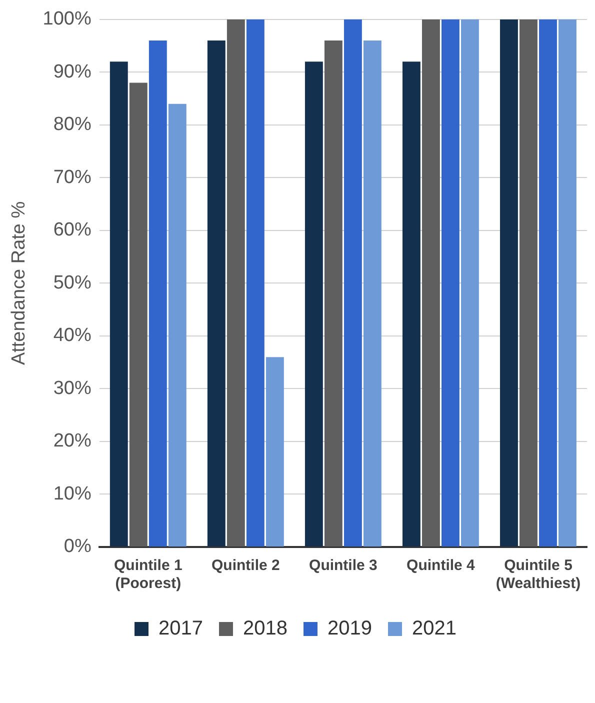 The image size is (595, 703). I want to click on x-tick-label: Quintile 1 (Poorest), so click(148, 574).